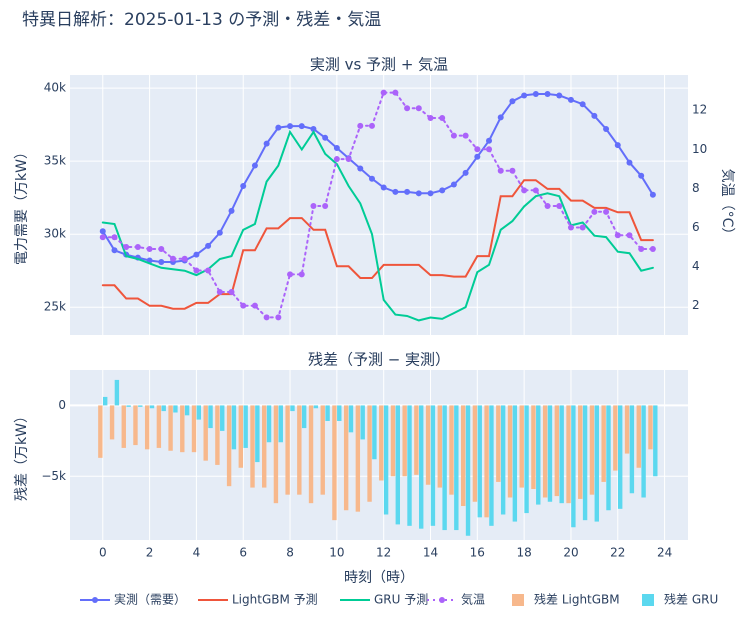 The width and height of the screenshot is (754, 620). I want to click on y2-axis-title: 気温（°C）, so click(727, 205).